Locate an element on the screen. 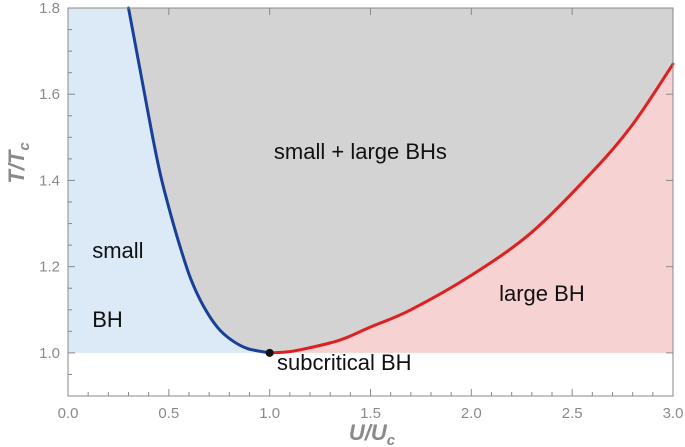 The image size is (685, 447). critical-point-marker is located at coordinates (269, 352).